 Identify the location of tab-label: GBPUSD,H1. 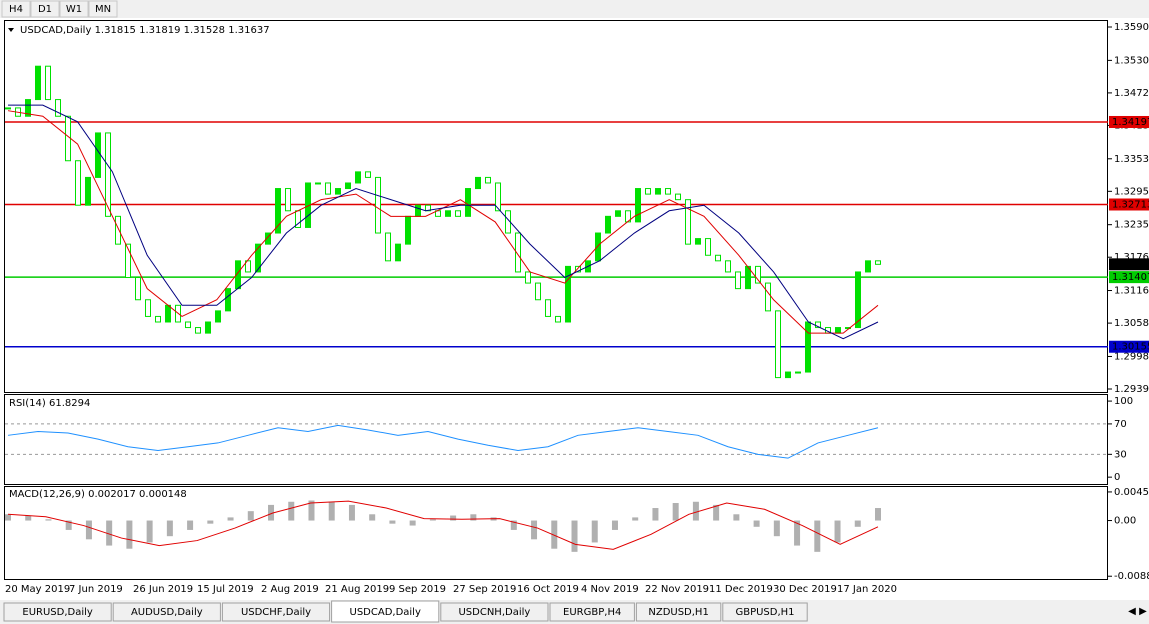
(764, 612).